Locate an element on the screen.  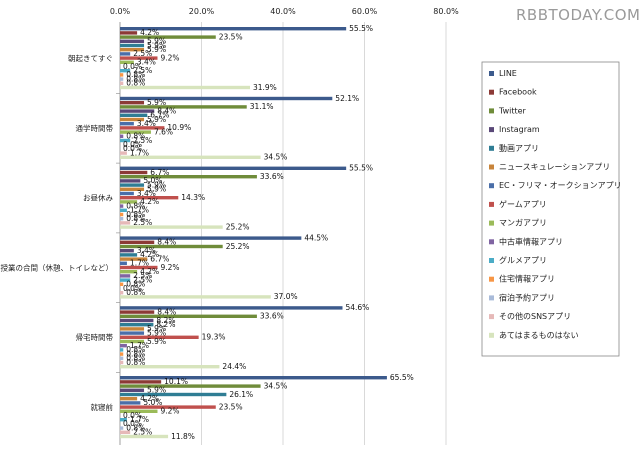
data-label: 9.2% is located at coordinates (169, 57).